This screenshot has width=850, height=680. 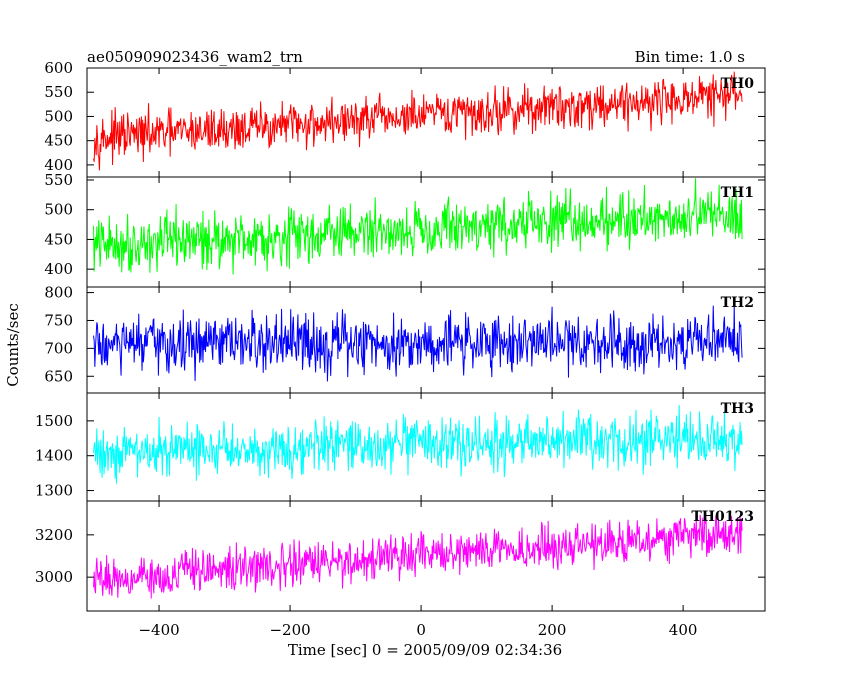 I want to click on y-tick-label: 3200, so click(x=54, y=535).